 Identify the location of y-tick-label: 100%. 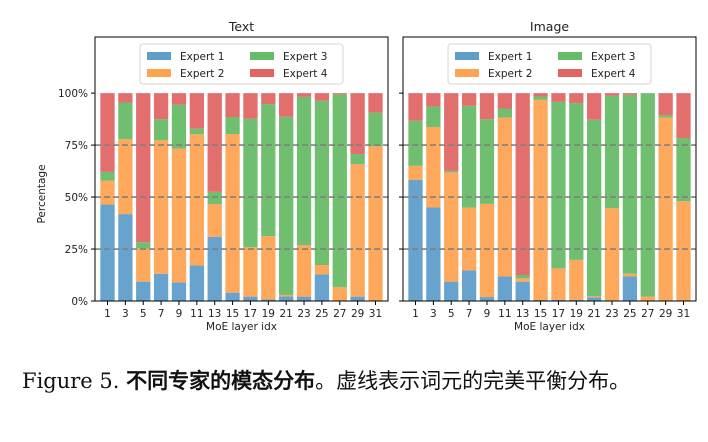
(73, 94).